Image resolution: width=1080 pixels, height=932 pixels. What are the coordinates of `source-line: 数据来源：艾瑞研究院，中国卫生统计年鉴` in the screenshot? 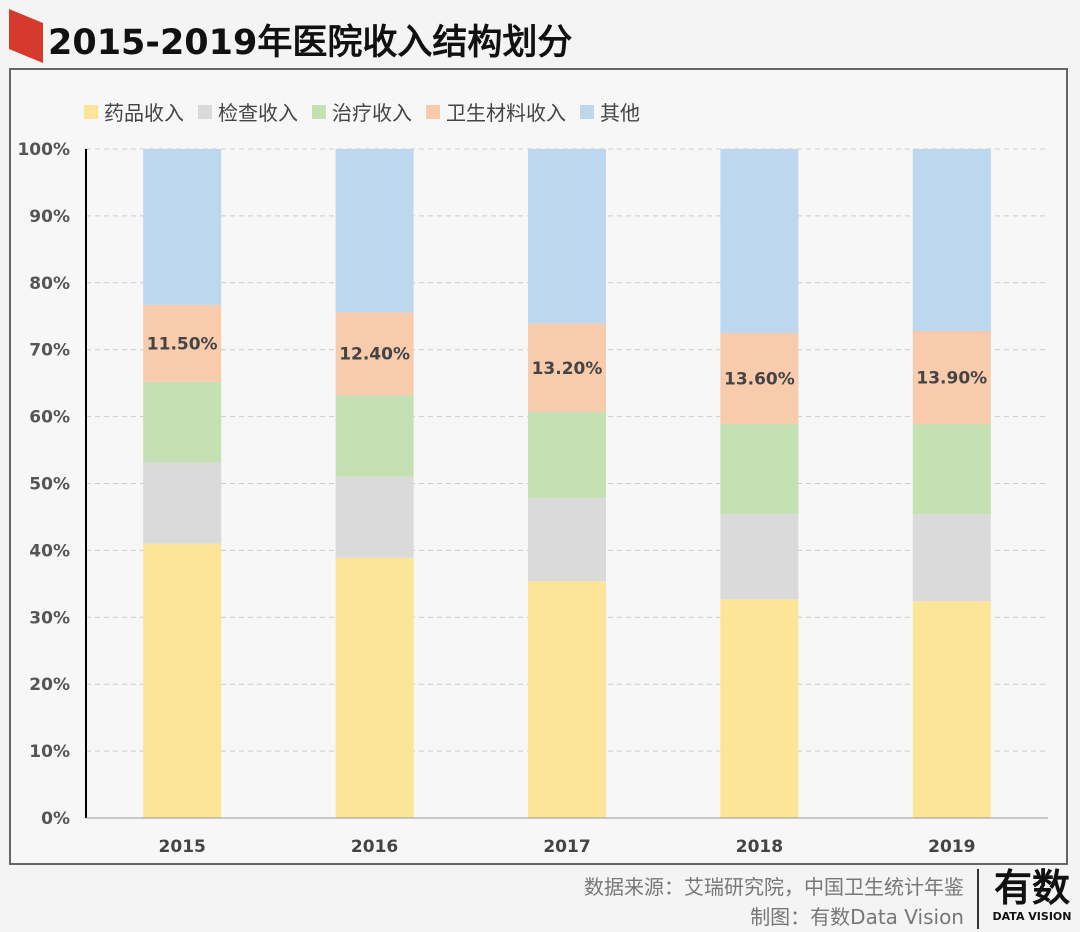 It's located at (774, 887).